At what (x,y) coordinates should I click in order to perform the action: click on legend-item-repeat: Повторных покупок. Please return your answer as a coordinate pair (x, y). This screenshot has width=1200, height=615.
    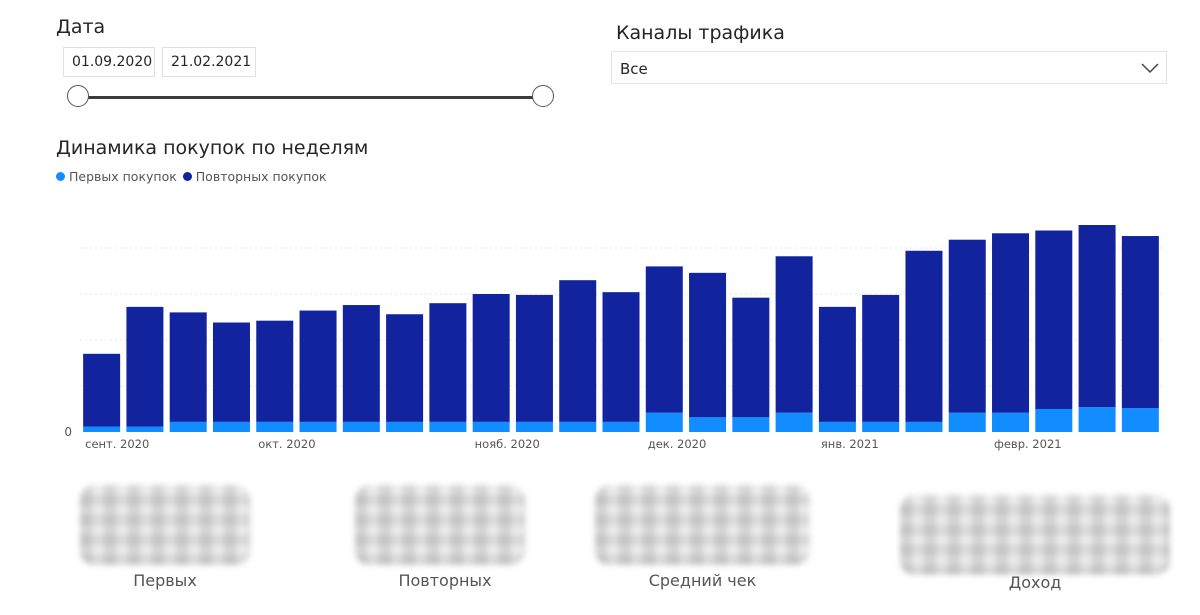
    Looking at the image, I should click on (254, 176).